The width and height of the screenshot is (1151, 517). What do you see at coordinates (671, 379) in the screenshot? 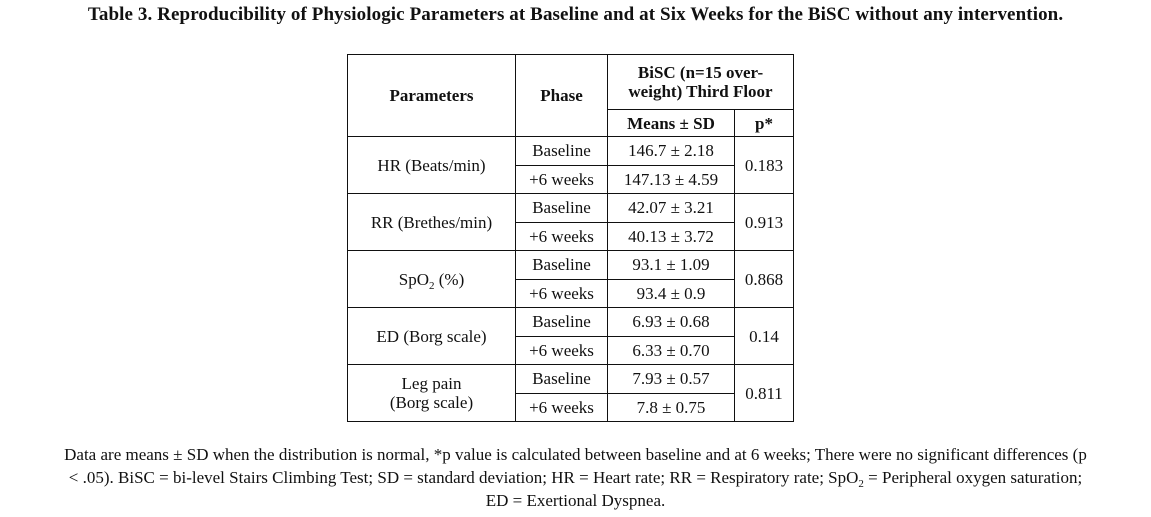
I see `mean-cell: 7.93 ± 0.57` at bounding box center [671, 379].